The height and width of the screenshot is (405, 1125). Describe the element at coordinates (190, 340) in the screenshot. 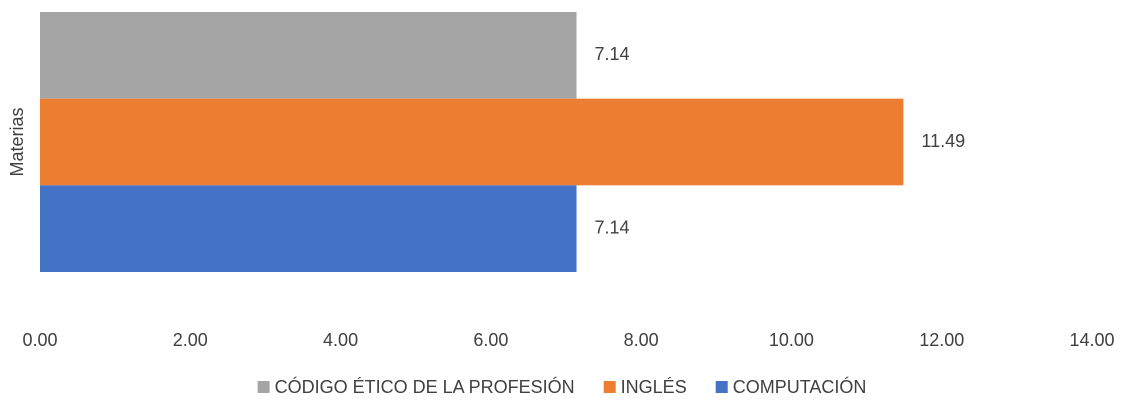

I see `x-tick-label: 2.00` at that location.